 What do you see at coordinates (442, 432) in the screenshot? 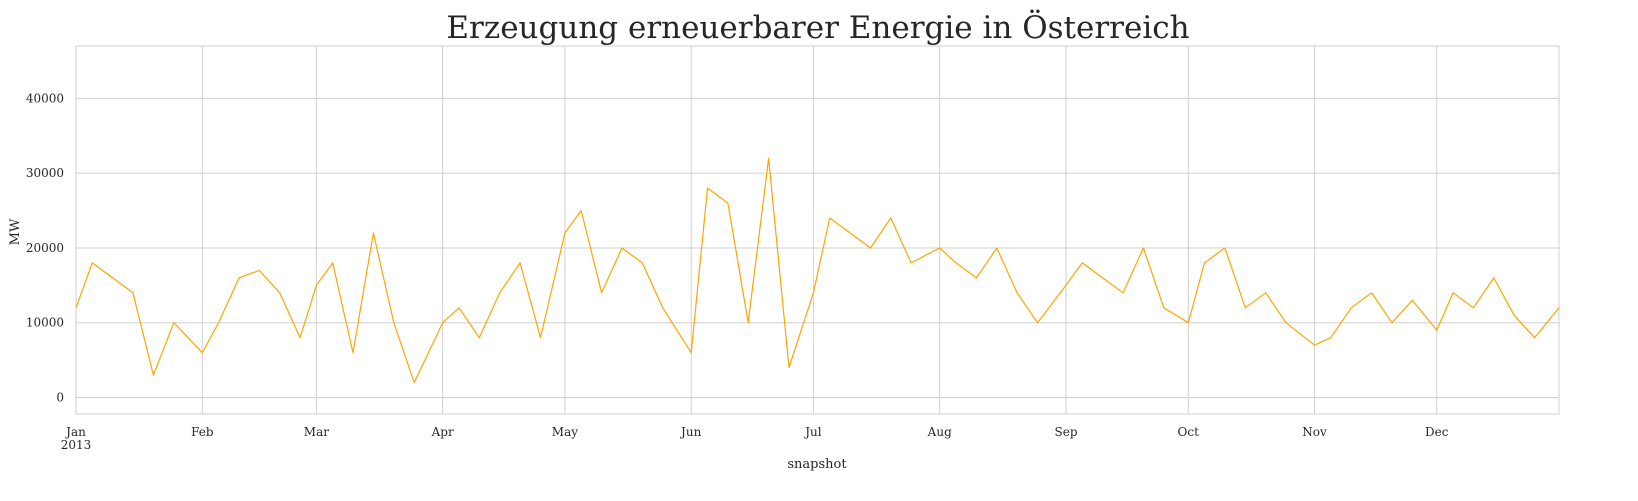
I see `x-tick-label: Apr` at bounding box center [442, 432].